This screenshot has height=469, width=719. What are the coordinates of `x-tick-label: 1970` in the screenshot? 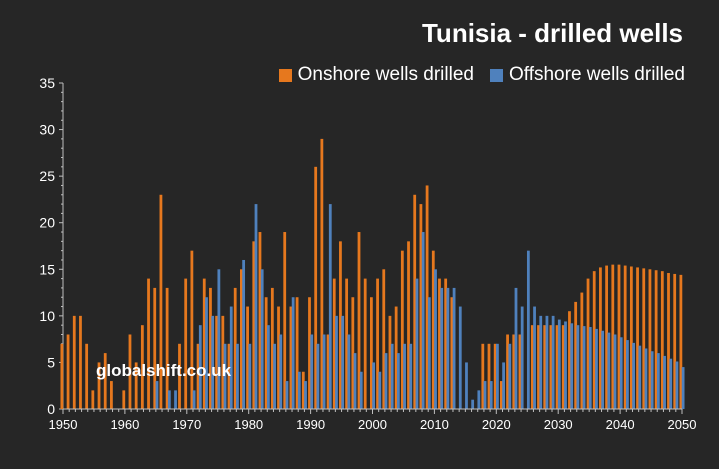 It's located at (186, 424).